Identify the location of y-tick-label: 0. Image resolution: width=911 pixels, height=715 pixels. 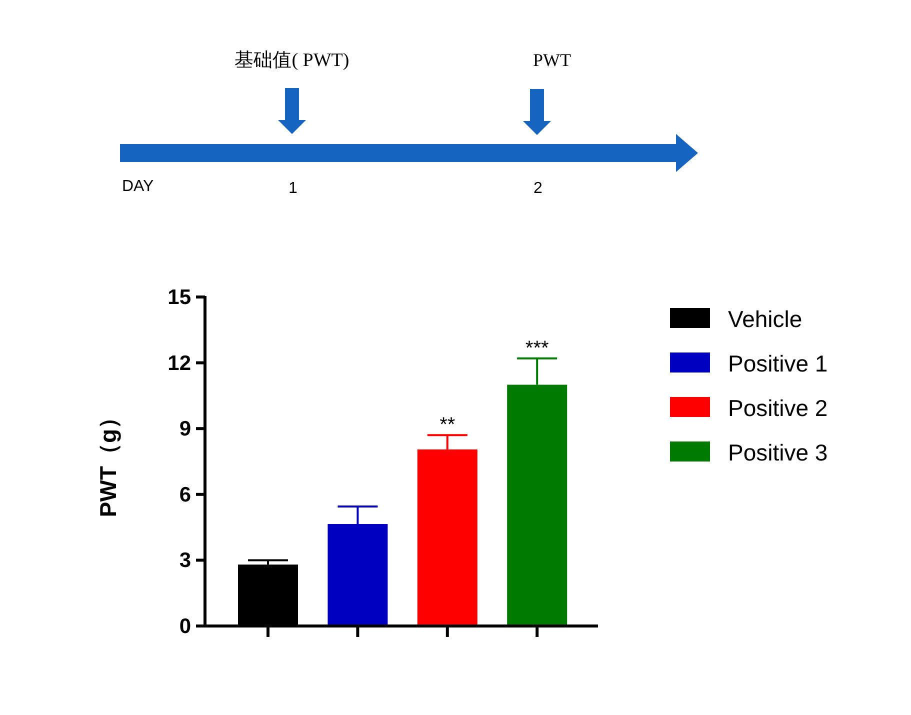
(185, 626).